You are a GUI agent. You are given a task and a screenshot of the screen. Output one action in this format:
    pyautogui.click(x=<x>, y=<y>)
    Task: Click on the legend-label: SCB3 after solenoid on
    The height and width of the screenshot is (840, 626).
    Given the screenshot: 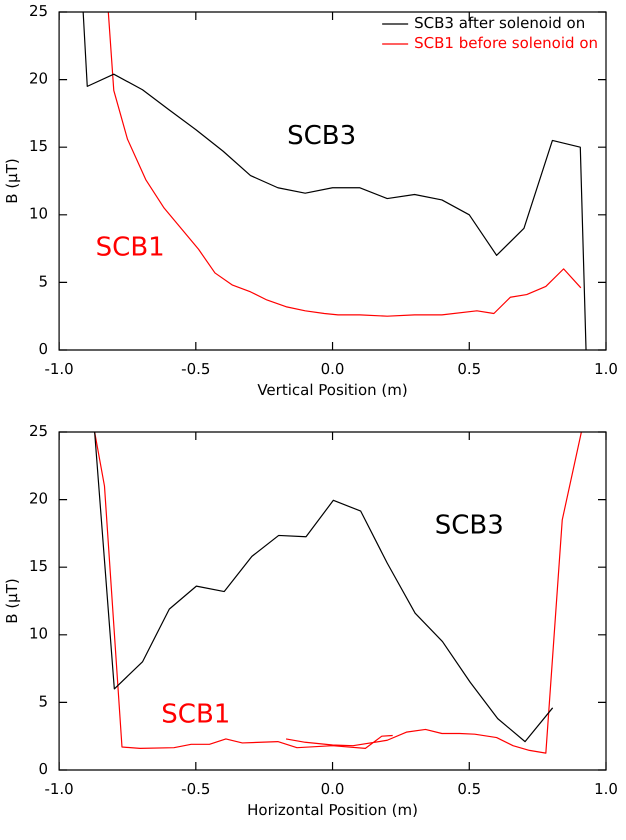 What is the action you would take?
    pyautogui.click(x=500, y=23)
    